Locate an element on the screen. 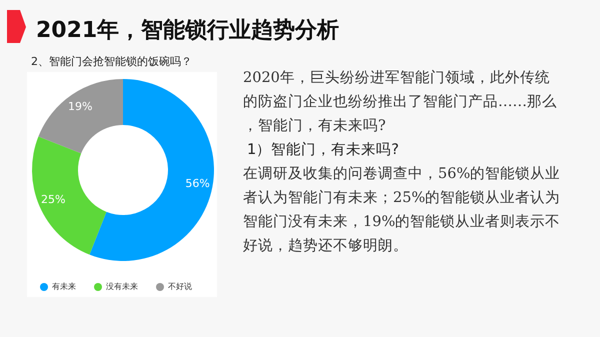 The width and height of the screenshot is (600, 337). chart-title: 2021年，智能锁行业趋势分析 is located at coordinates (188, 30).